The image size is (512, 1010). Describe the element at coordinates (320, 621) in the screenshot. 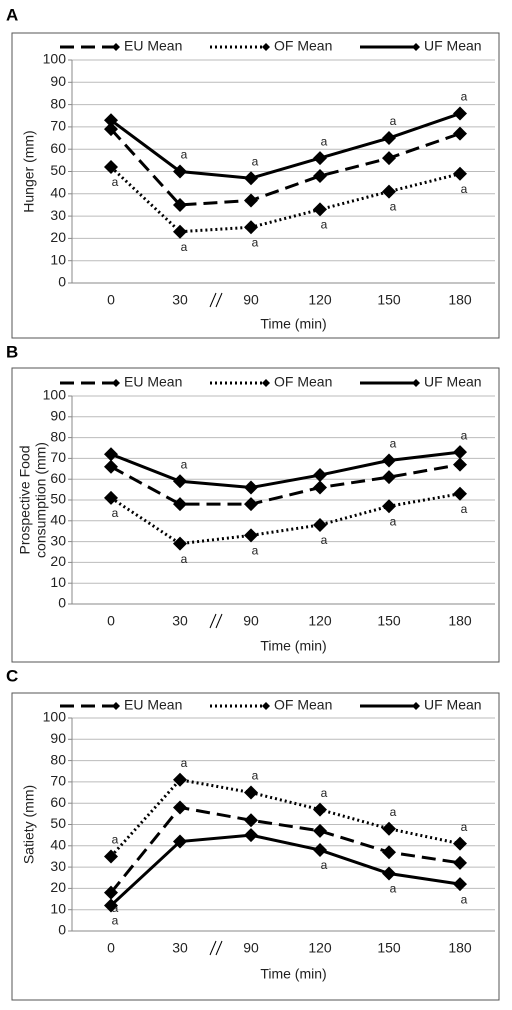

I see `x-tick-label: 120` at that location.